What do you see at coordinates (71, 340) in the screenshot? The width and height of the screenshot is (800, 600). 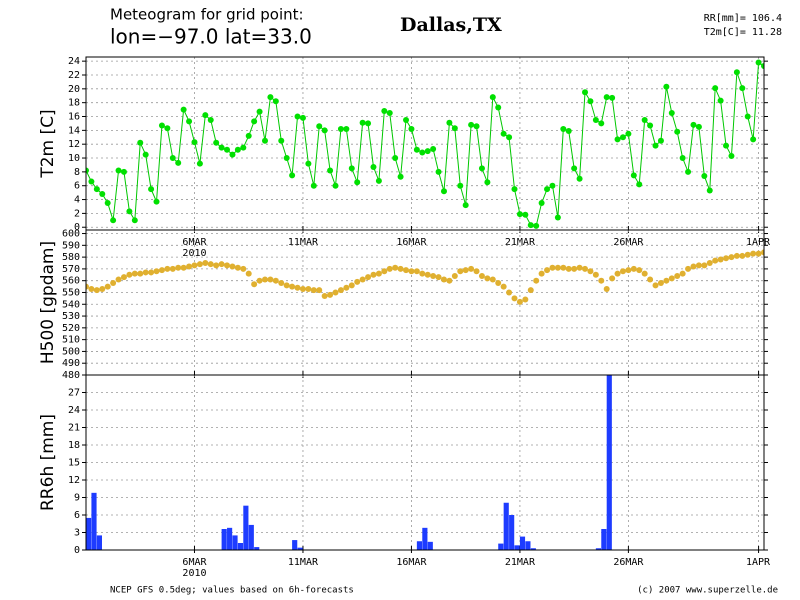 I see `y-tick-label: 510` at bounding box center [71, 340].